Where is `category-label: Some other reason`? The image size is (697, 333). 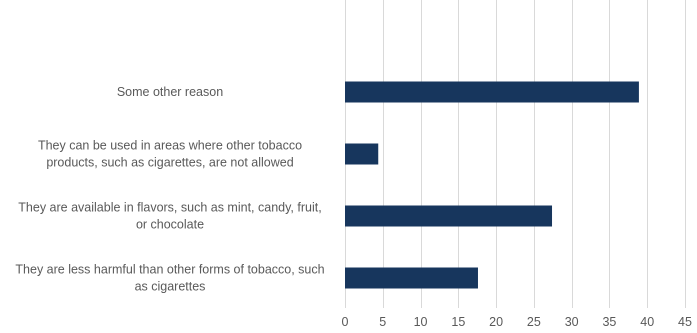 category-label: Some other reason is located at coordinates (170, 92).